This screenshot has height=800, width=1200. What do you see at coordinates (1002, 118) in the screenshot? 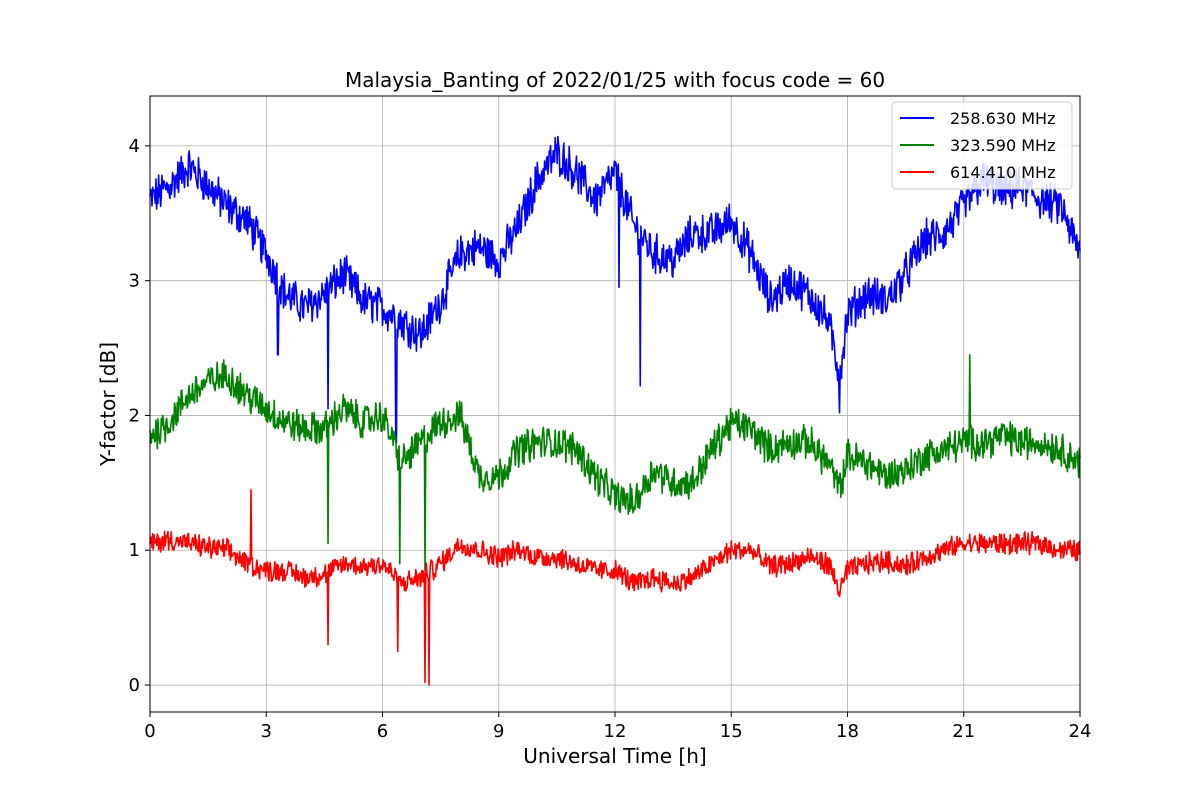
I see `legend-label: 258.630 MHz` at bounding box center [1002, 118].